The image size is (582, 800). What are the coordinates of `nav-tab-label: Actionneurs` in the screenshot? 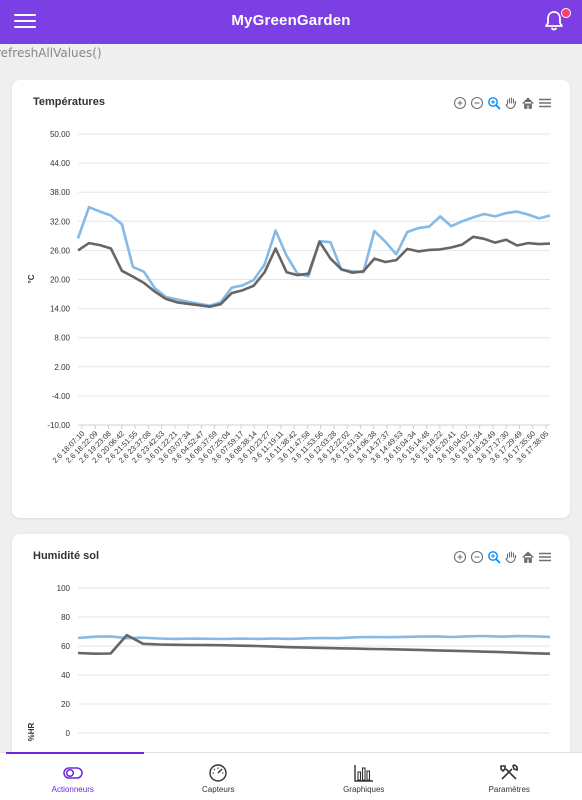 It's located at (72, 789).